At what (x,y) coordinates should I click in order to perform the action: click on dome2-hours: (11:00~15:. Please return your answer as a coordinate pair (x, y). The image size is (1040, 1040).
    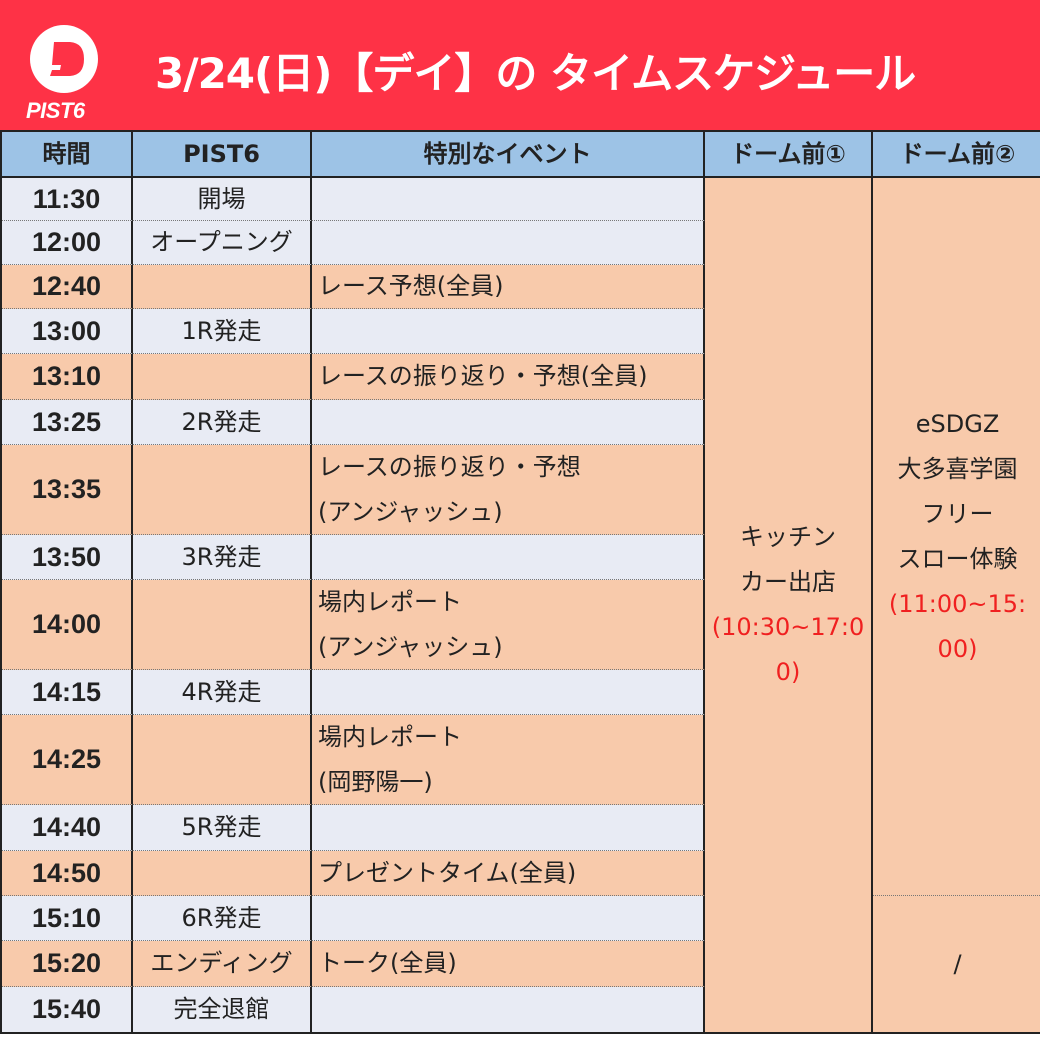
    Looking at the image, I should click on (957, 603).